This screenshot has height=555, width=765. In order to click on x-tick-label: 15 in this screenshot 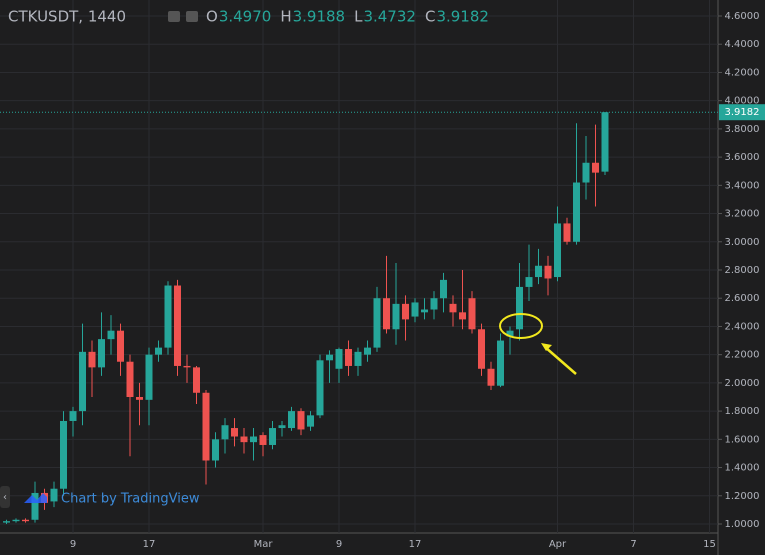, I will do `click(709, 544)`.